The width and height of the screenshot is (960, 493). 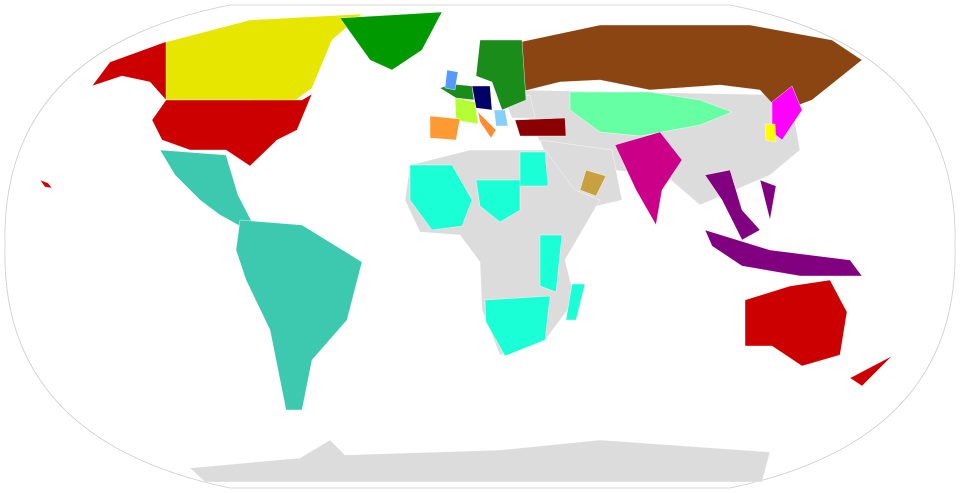 I want to click on region-france, so click(x=466, y=111).